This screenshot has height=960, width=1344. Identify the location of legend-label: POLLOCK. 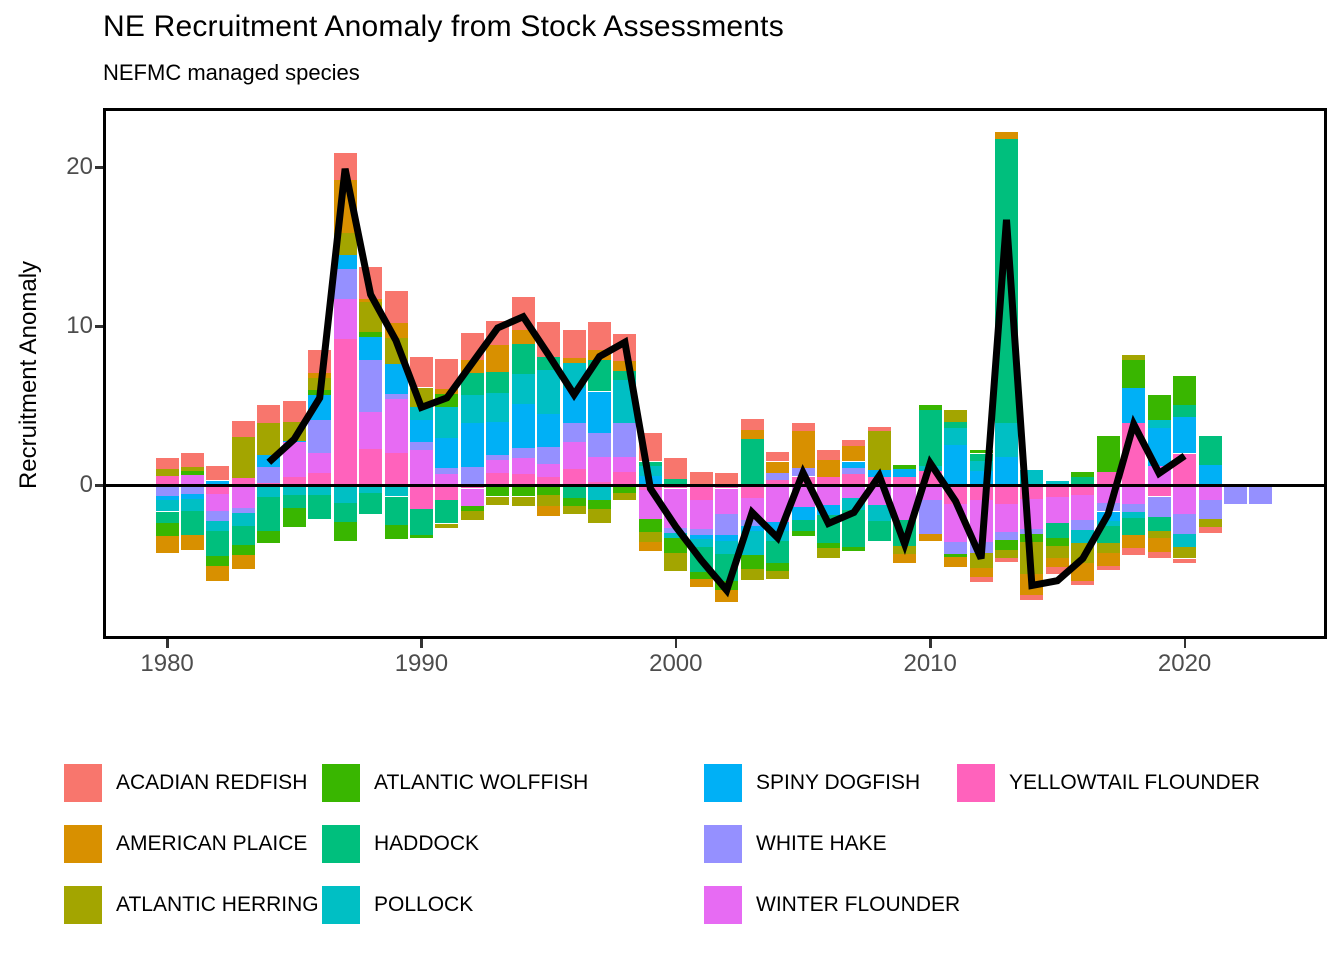
(424, 904).